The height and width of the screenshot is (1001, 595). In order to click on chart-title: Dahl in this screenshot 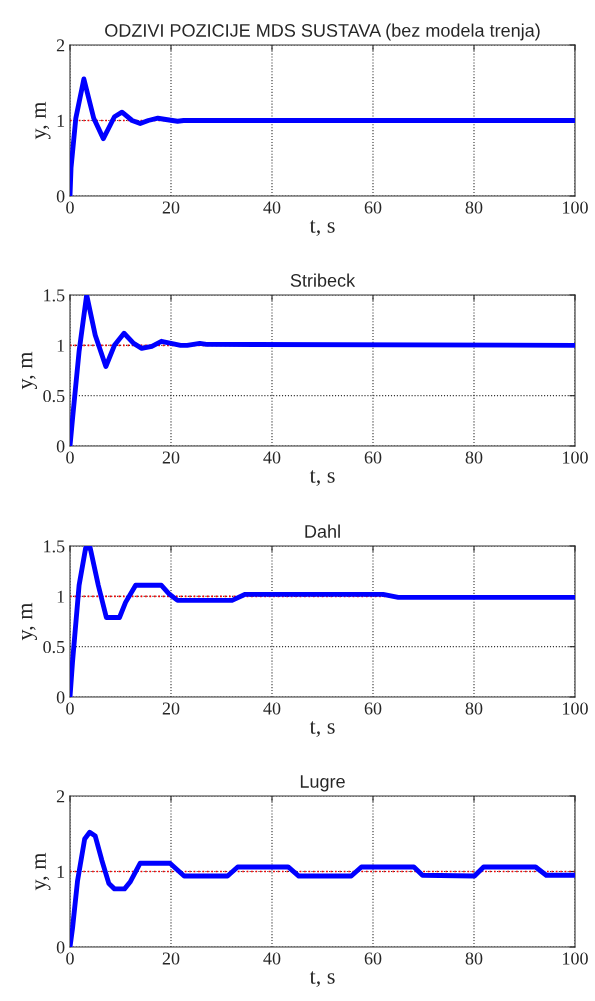, I will do `click(322, 531)`.